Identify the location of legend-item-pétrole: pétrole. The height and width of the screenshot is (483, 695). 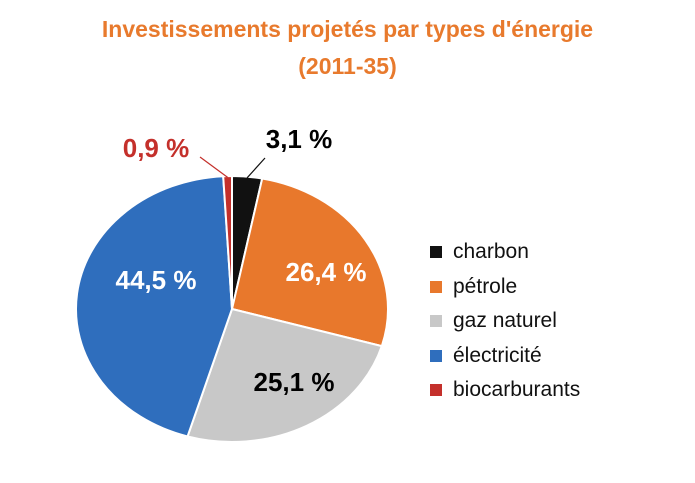
(505, 287).